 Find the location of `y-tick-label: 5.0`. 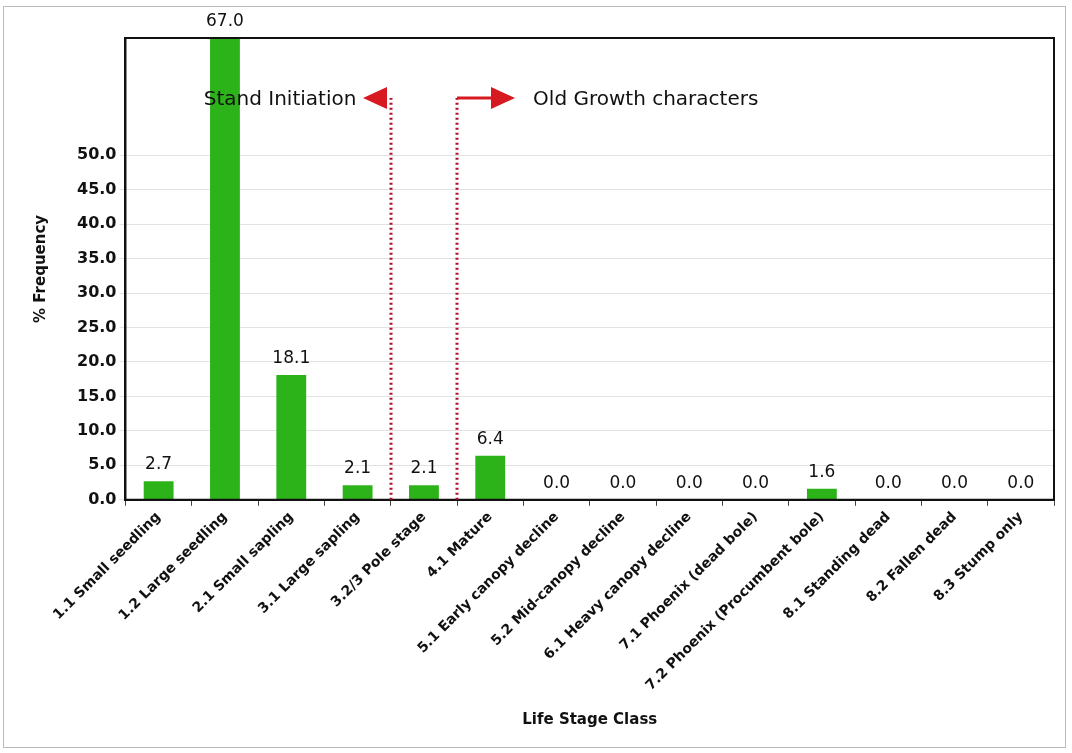

y-tick-label: 5.0 is located at coordinates (102, 464).